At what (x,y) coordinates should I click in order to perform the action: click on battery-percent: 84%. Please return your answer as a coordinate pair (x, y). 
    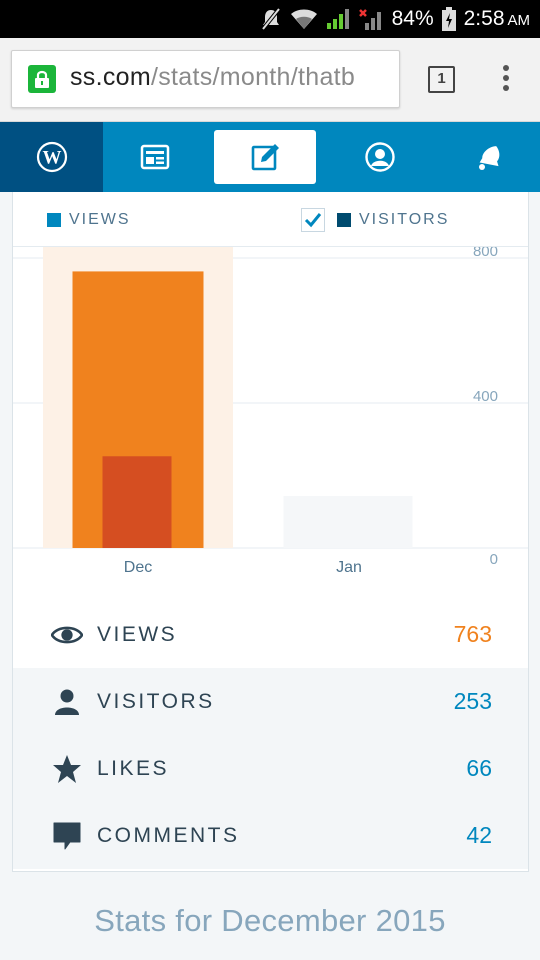
    Looking at the image, I should click on (412, 18).